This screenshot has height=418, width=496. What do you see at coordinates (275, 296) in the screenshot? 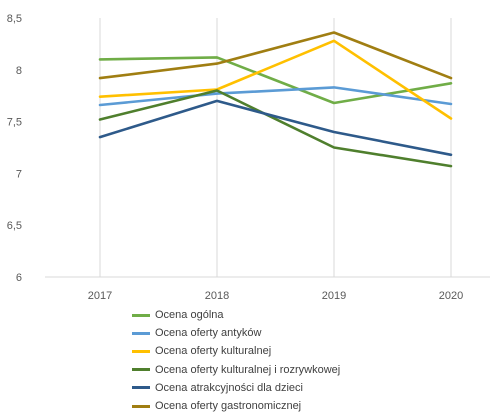
I see `x-axis-ticks: 2017 2018 2019 2020` at bounding box center [275, 296].